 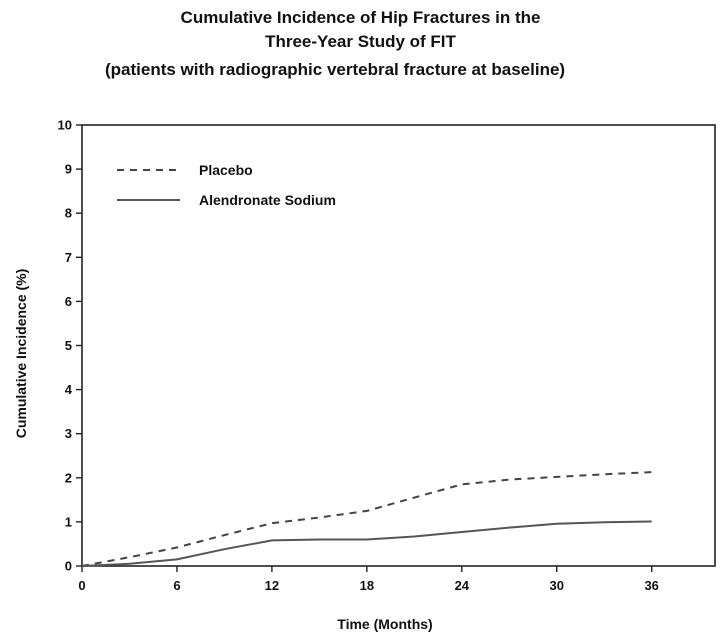 What do you see at coordinates (81, 585) in the screenshot?
I see `x-tick-label: 0` at bounding box center [81, 585].